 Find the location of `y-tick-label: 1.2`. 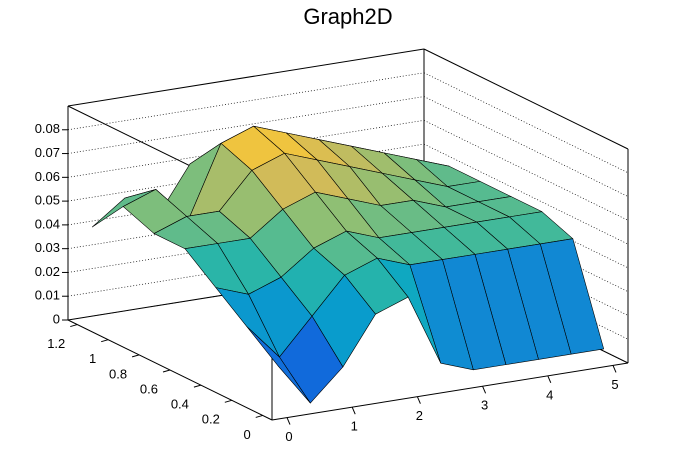

y-tick-label: 1.2 is located at coordinates (56, 343).